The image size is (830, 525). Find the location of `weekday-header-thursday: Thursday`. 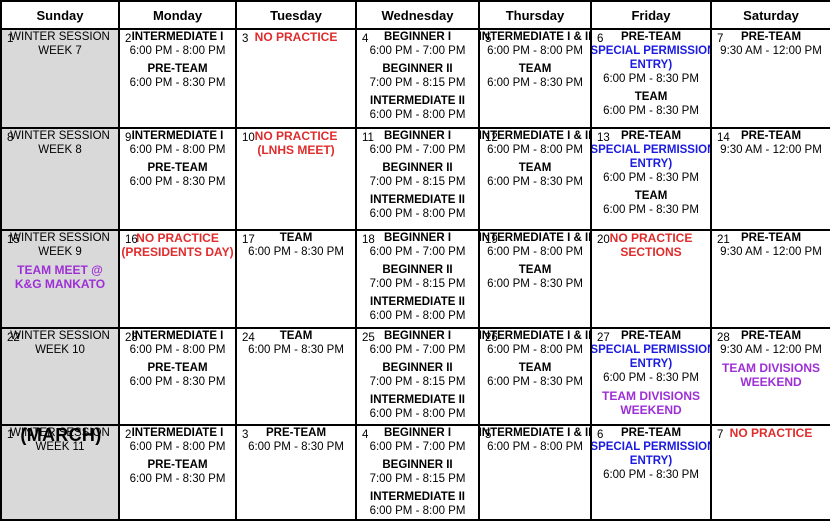

weekday-header-thursday: Thursday is located at coordinates (535, 15).